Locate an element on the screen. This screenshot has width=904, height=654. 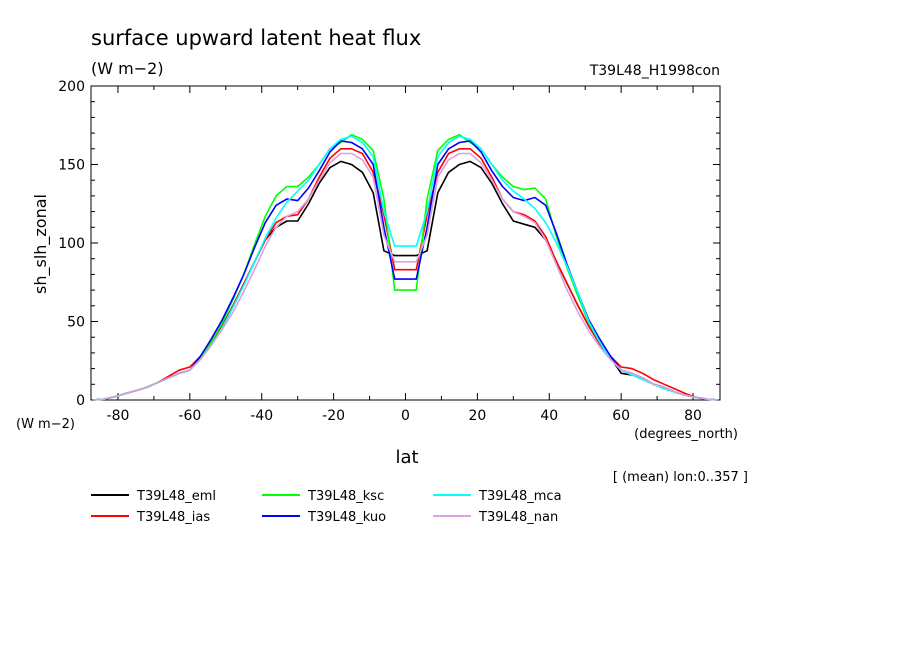
chart-subtitle-units: (W m−2) is located at coordinates (127, 68).